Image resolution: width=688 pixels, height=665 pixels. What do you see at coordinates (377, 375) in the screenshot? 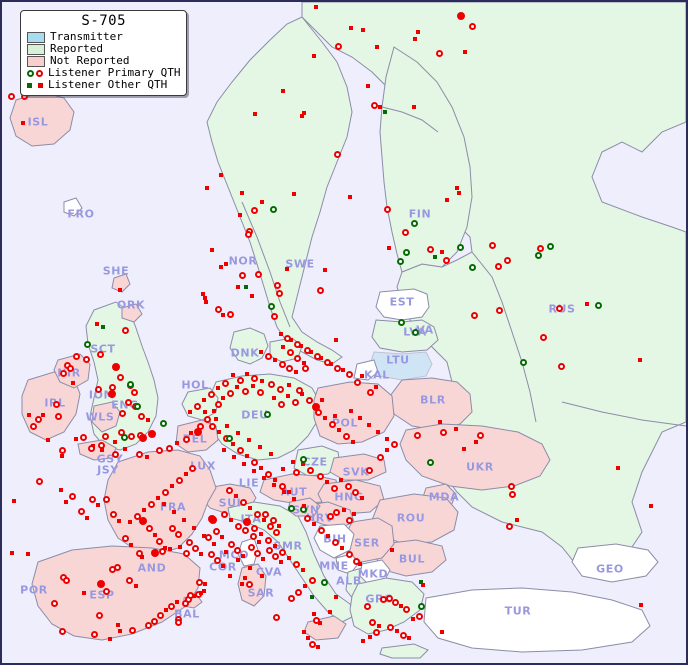
I see `country-label-kal: KAL` at bounding box center [377, 375].